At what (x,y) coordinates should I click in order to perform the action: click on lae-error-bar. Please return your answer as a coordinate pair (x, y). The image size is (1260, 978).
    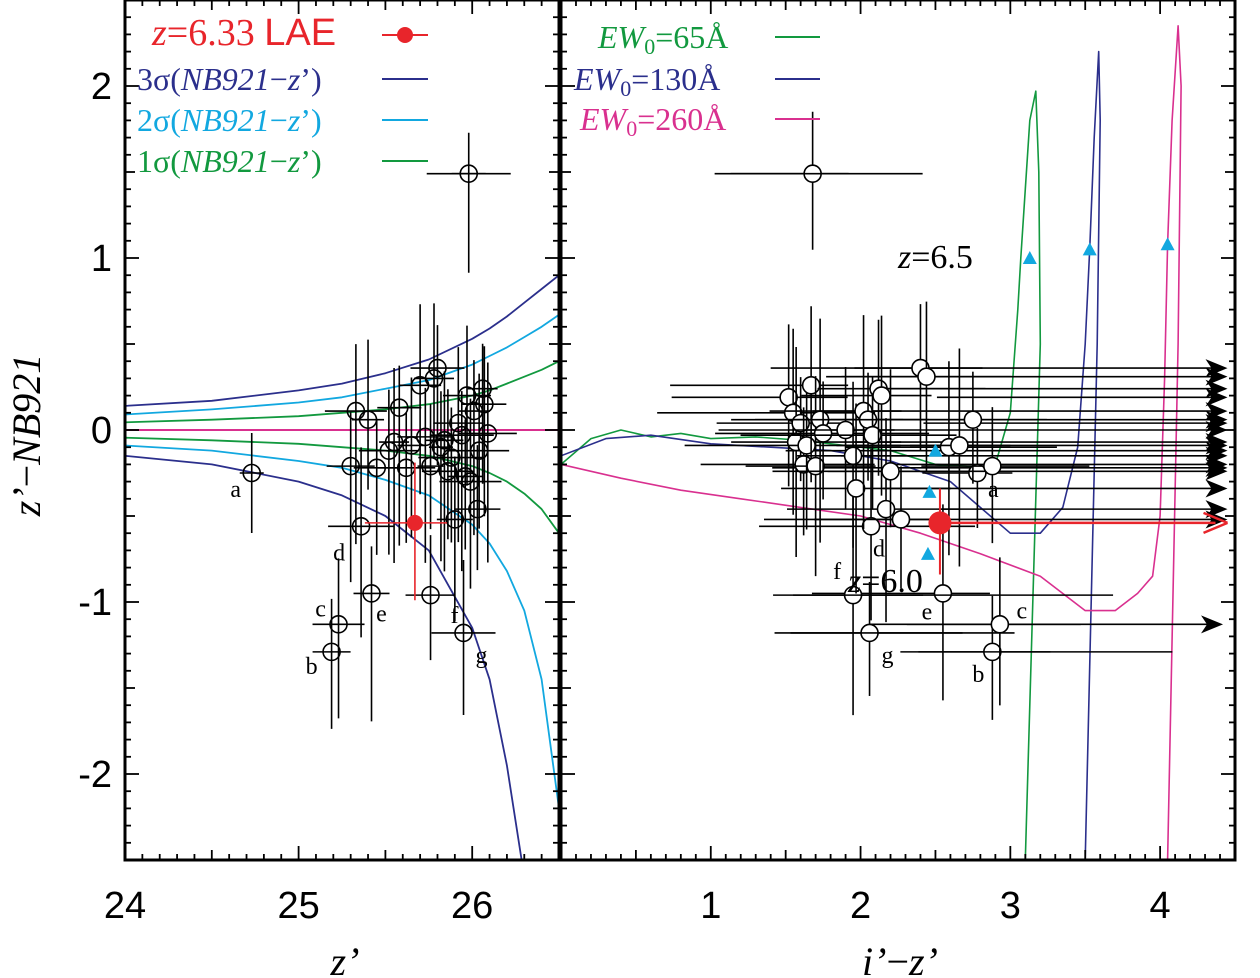
    Looking at the image, I should click on (405, 531).